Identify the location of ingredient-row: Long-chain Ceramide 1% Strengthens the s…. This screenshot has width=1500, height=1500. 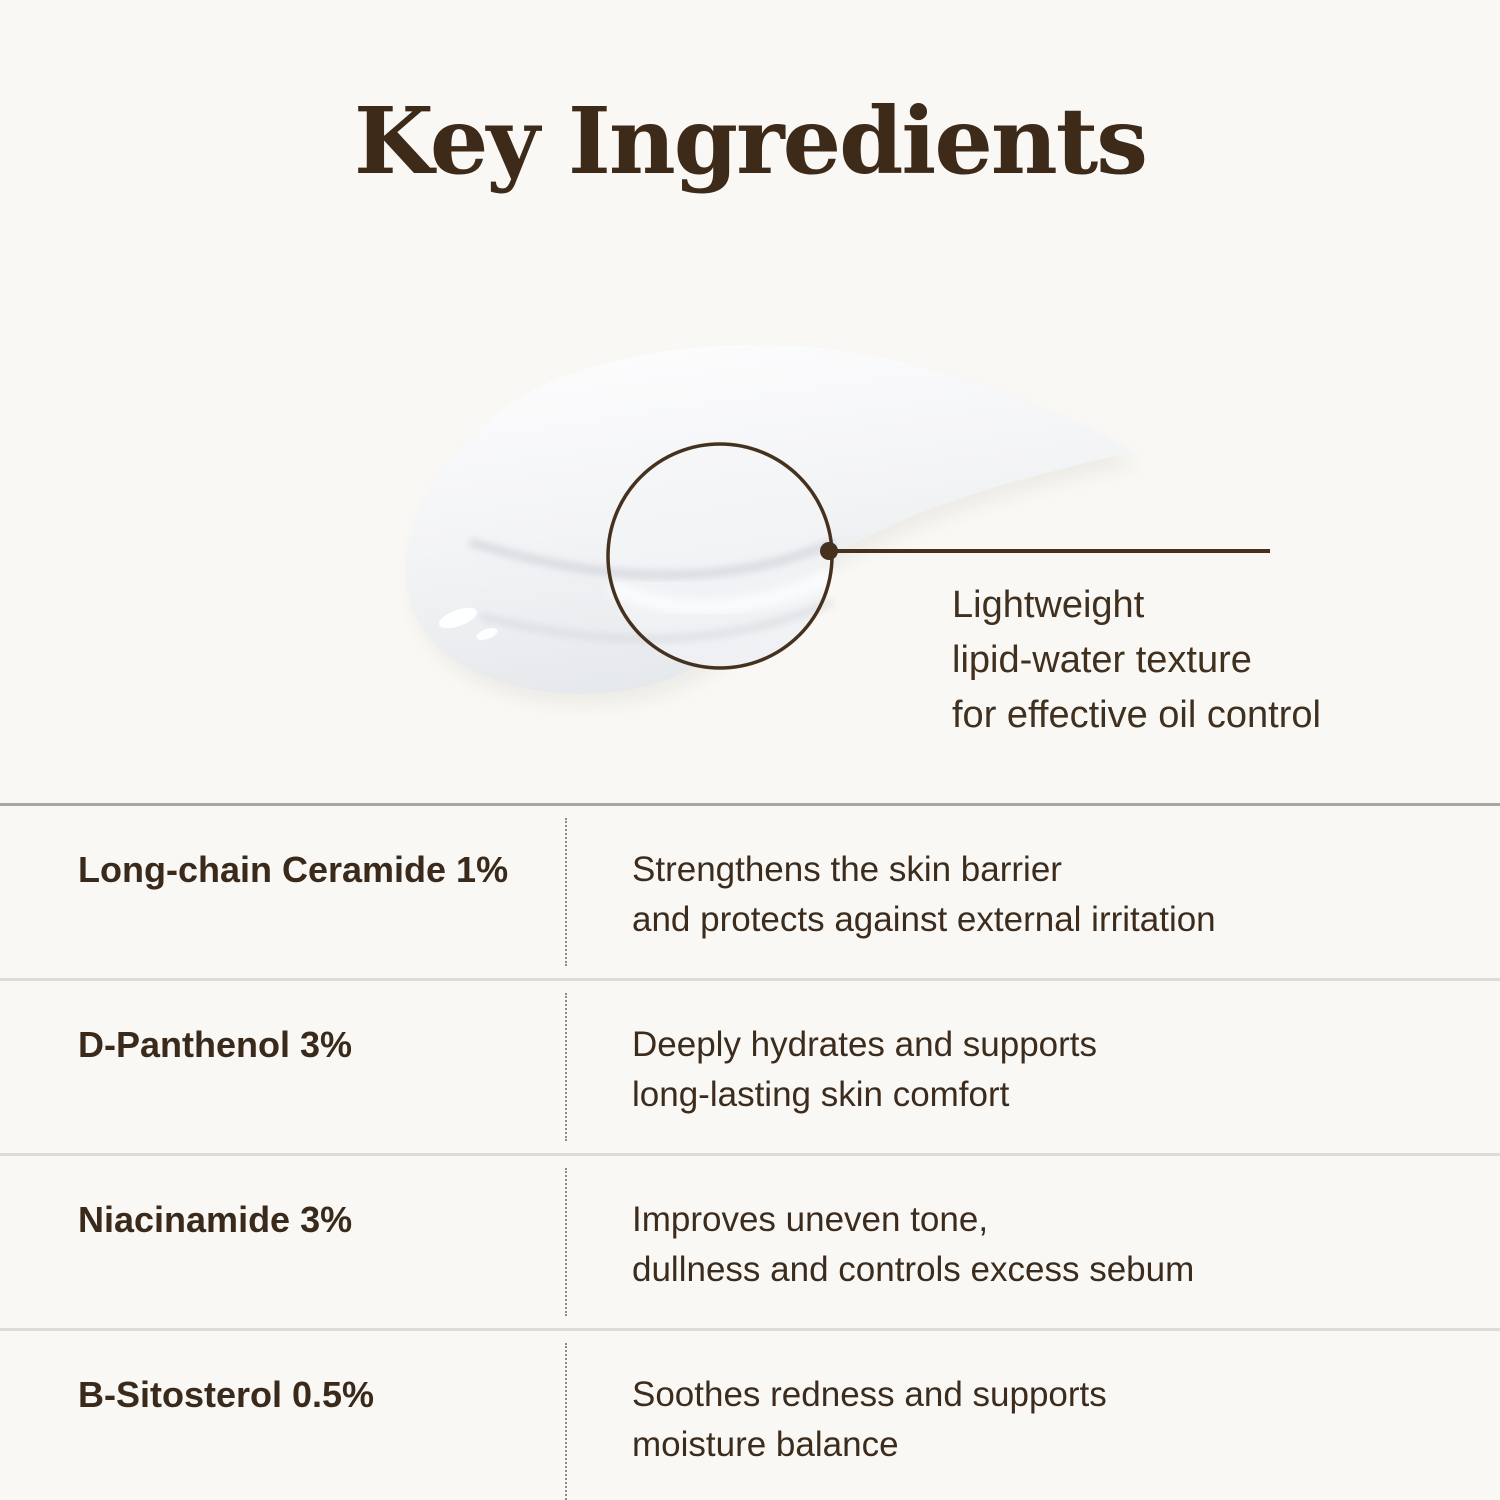
(750, 890).